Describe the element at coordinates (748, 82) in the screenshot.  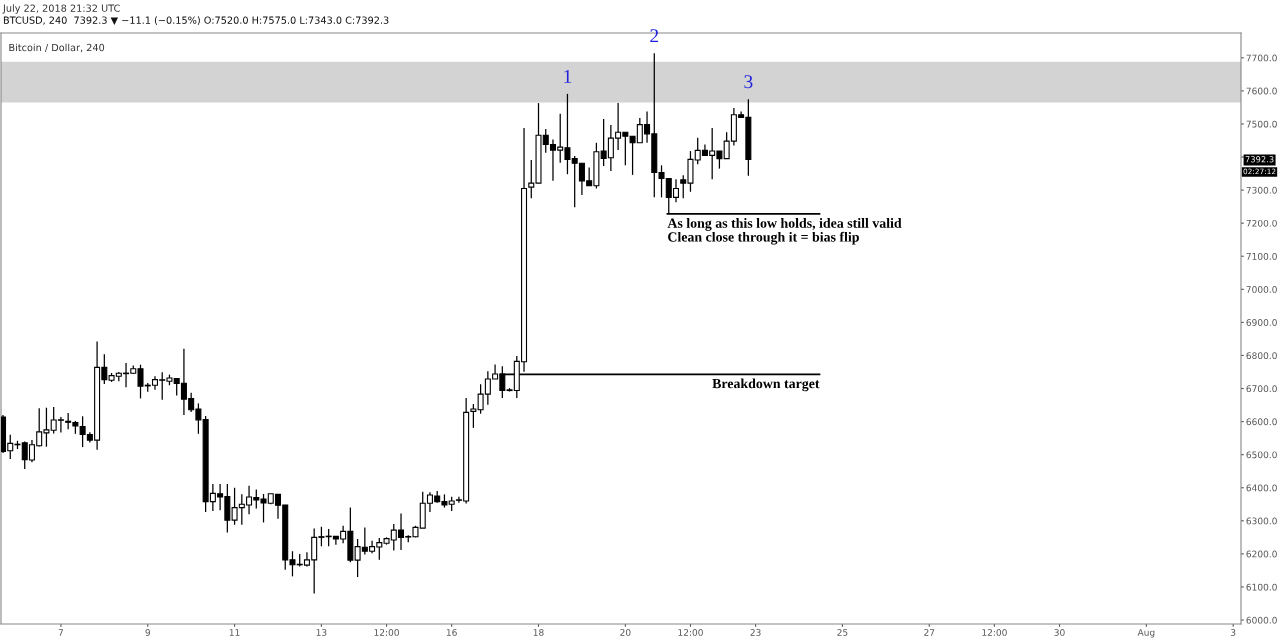
I see `annotation: 3` at that location.